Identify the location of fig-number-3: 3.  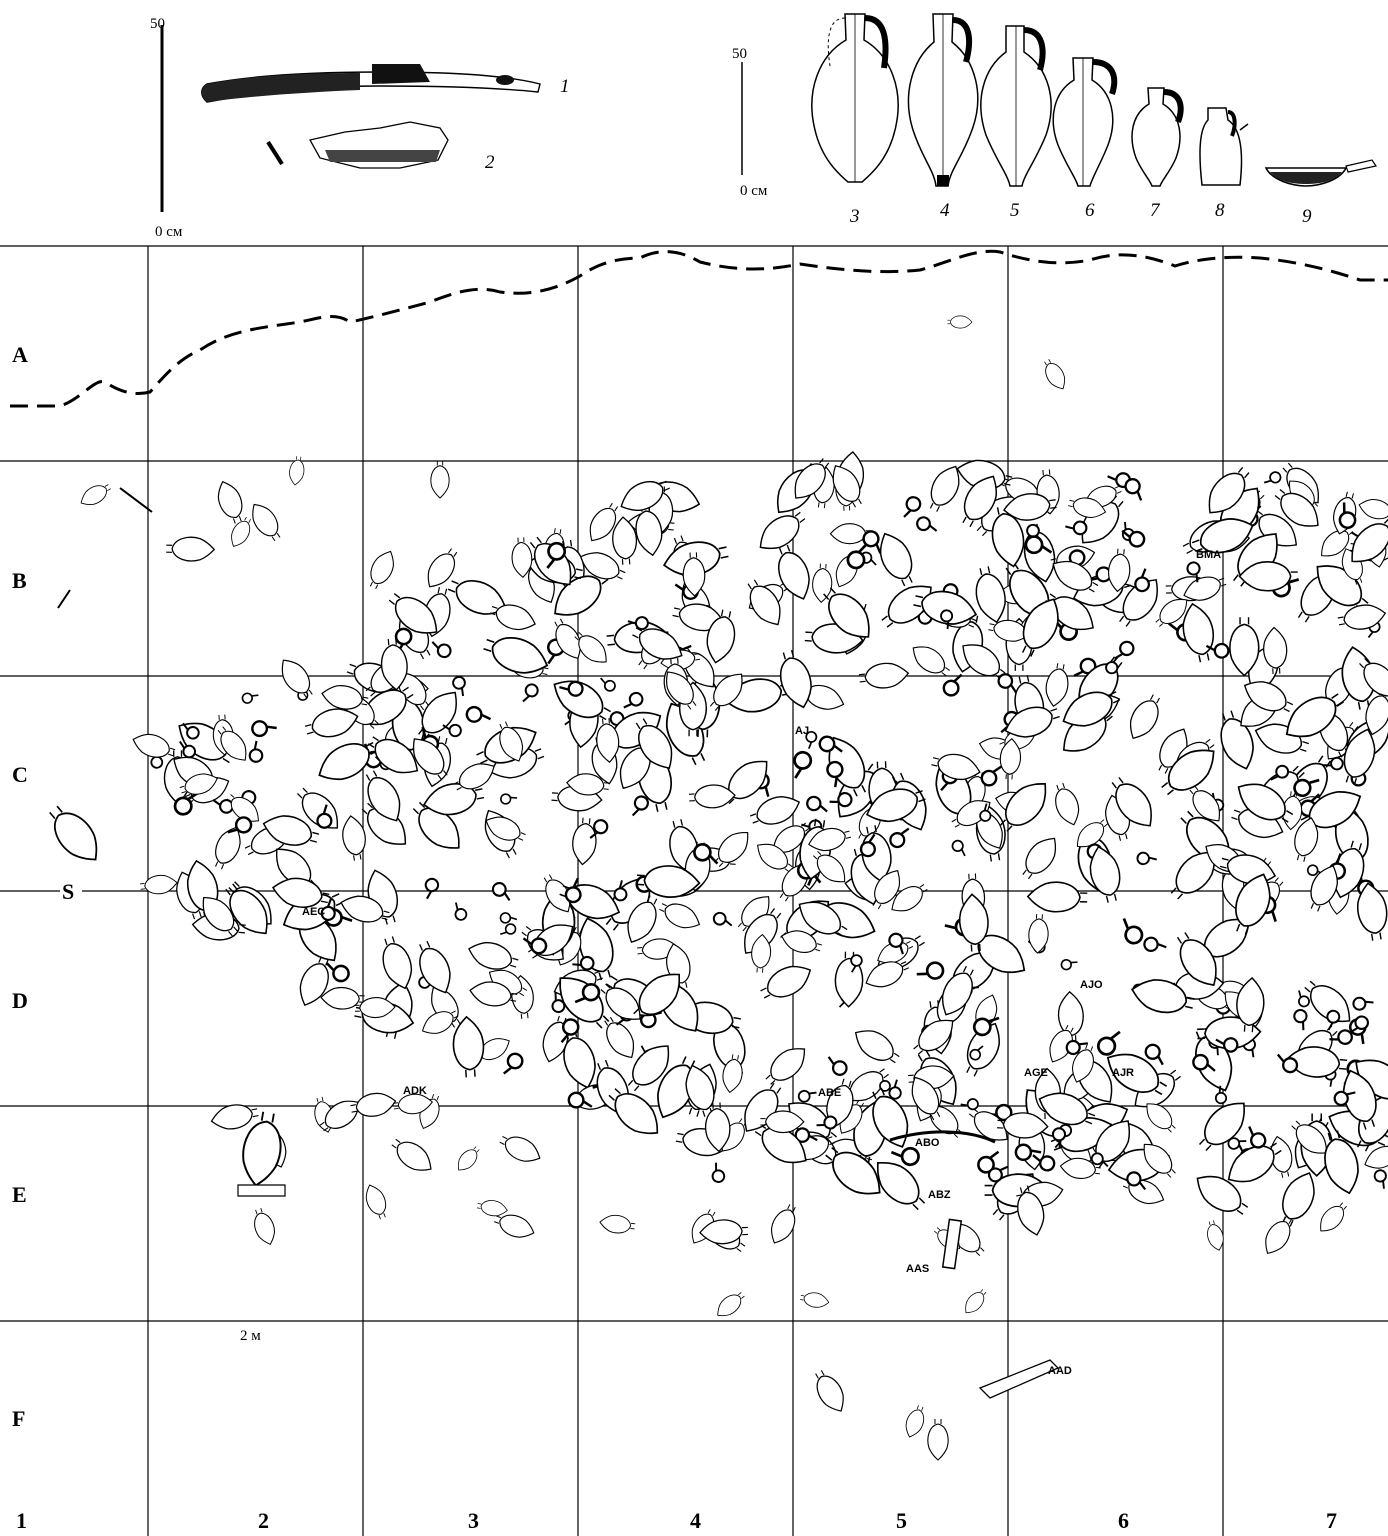
(854, 216).